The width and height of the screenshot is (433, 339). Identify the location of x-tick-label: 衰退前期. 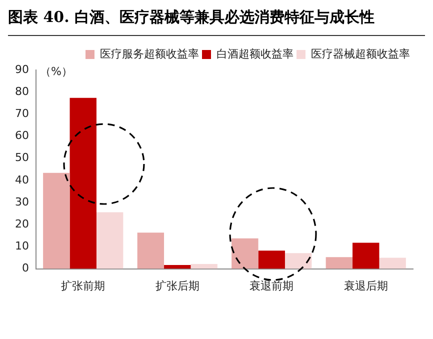
(272, 285).